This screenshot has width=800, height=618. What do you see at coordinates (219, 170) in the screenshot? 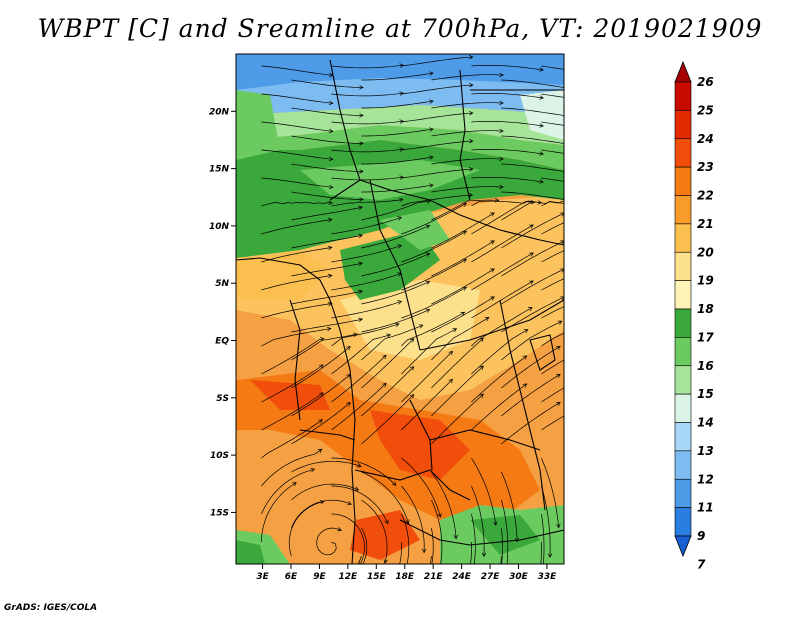
I see `lat-tick-label: 15N` at bounding box center [219, 170].